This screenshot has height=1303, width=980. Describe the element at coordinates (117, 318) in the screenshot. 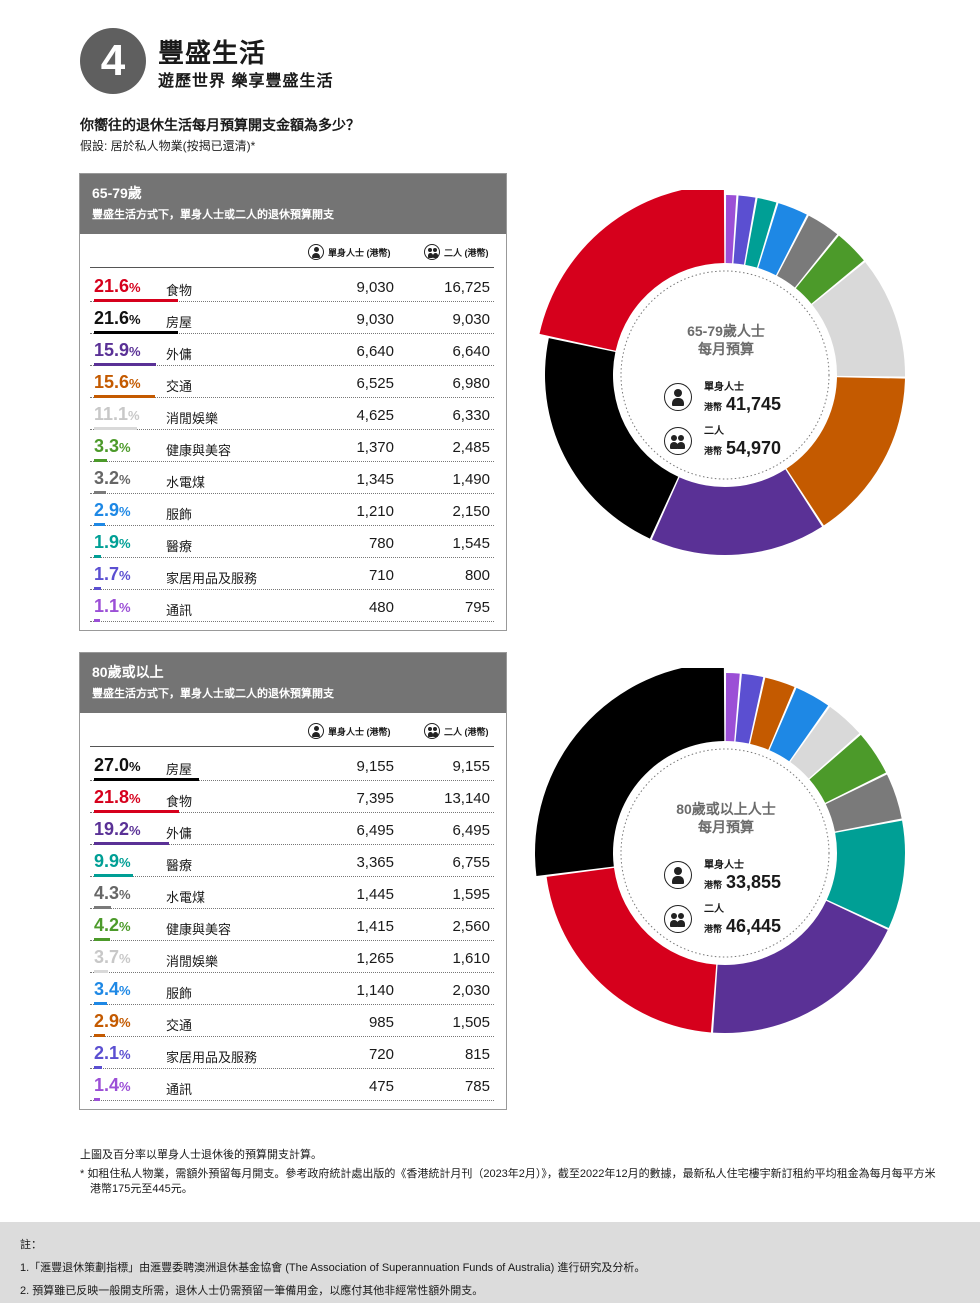

I see `percentage-label: 21.6%` at that location.